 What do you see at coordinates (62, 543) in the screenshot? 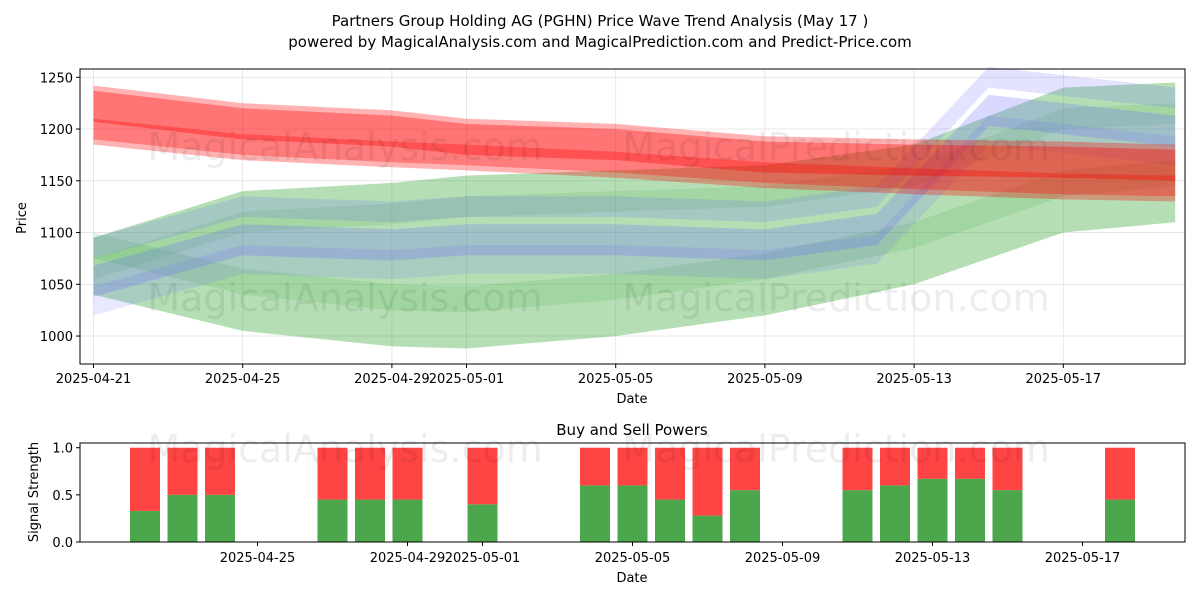
I see `power-y-tick-label: 0.0` at bounding box center [62, 543].